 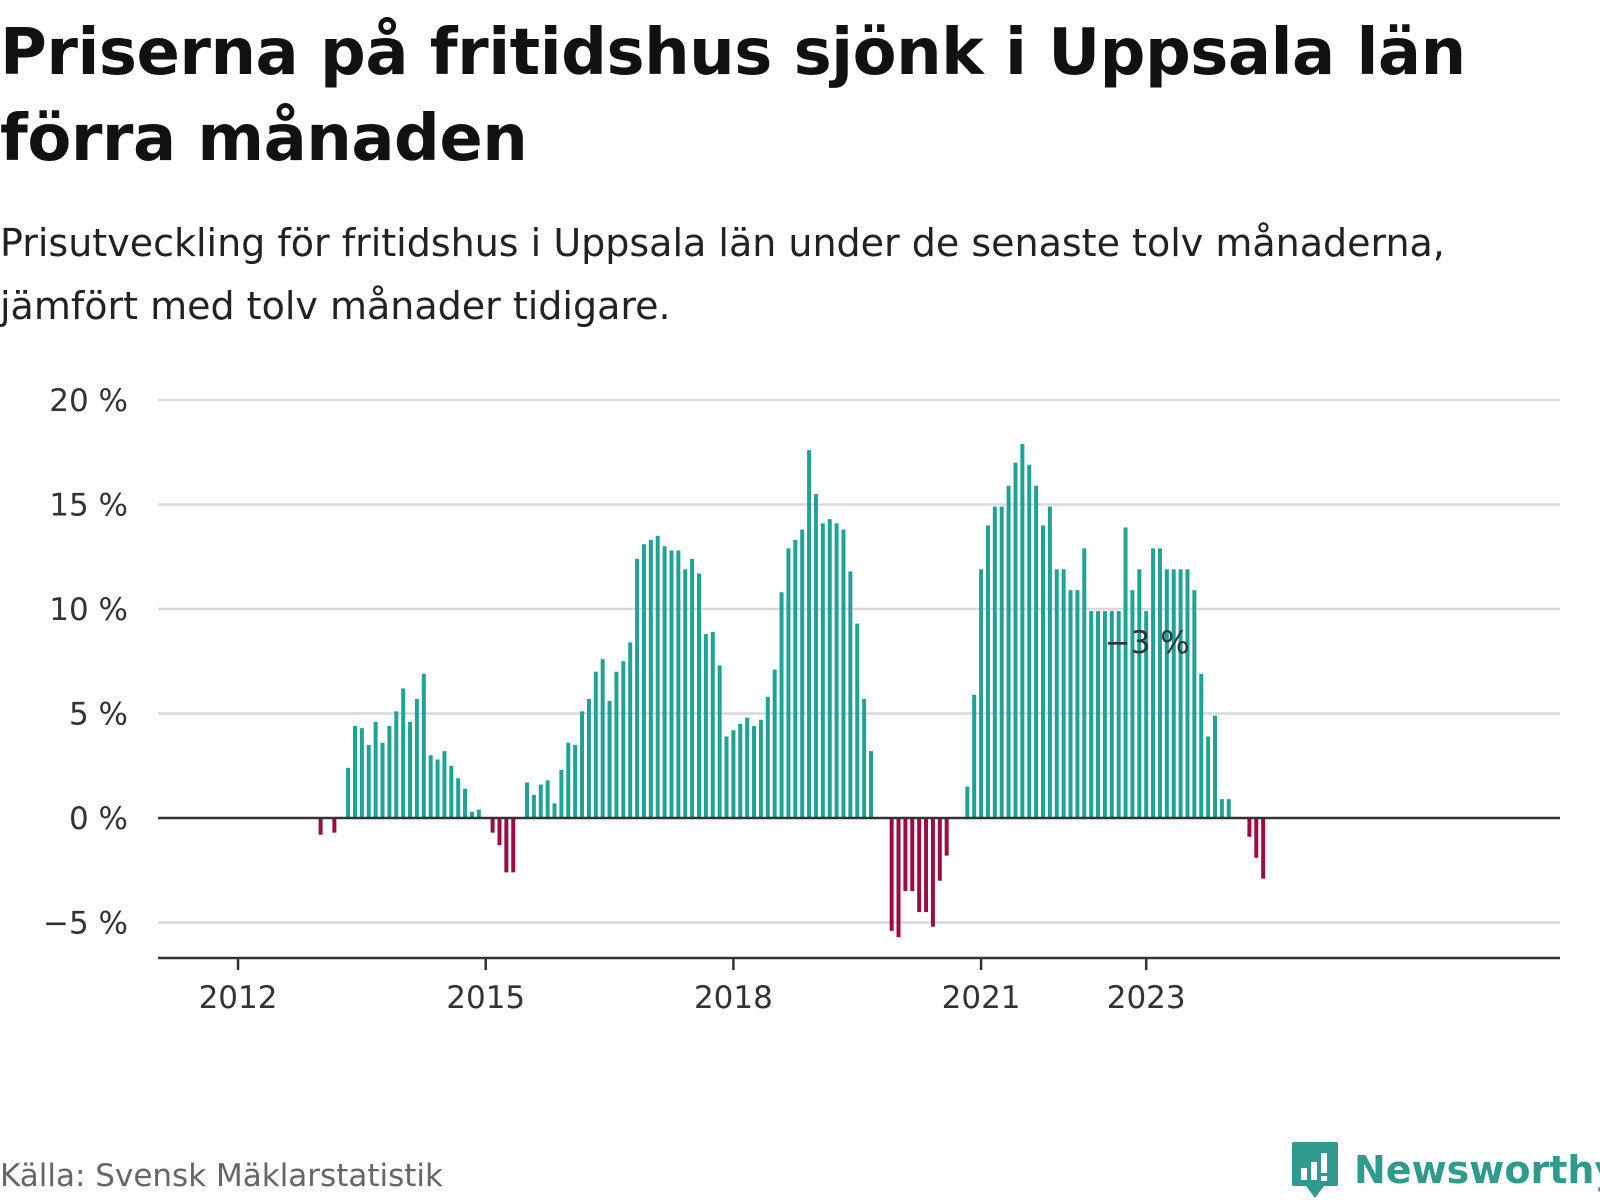 I want to click on x-tick-label: 2015, so click(x=485, y=998).